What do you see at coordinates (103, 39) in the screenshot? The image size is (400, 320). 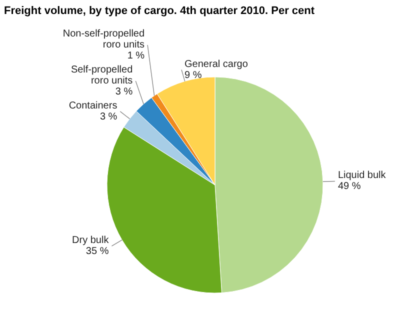 I see `slice-label: Non-self-propelled roro units` at bounding box center [103, 39].